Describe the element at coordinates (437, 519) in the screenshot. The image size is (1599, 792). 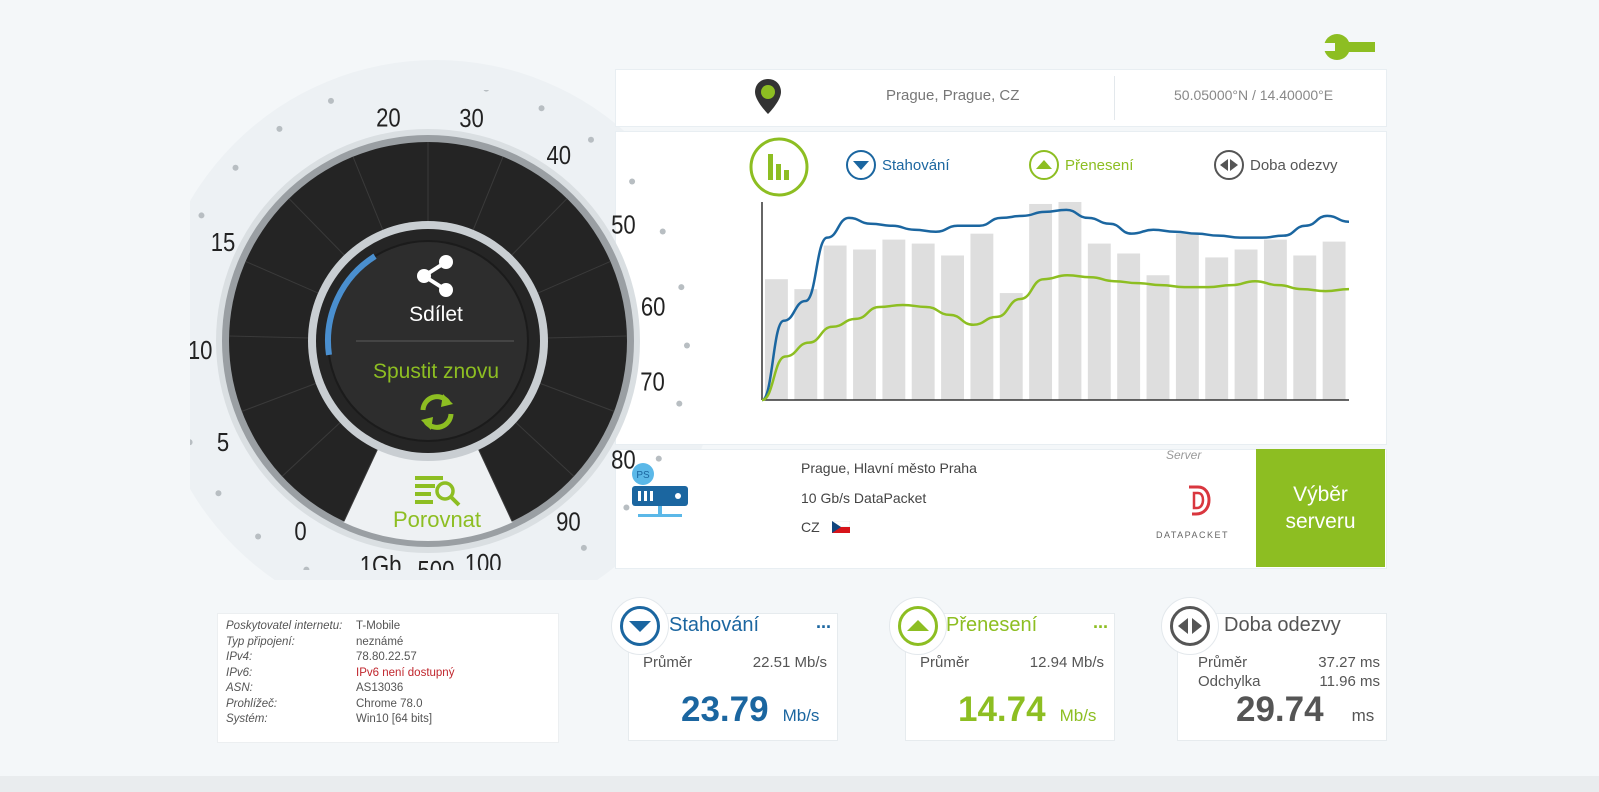
I see `compare-button: Porovnat` at that location.